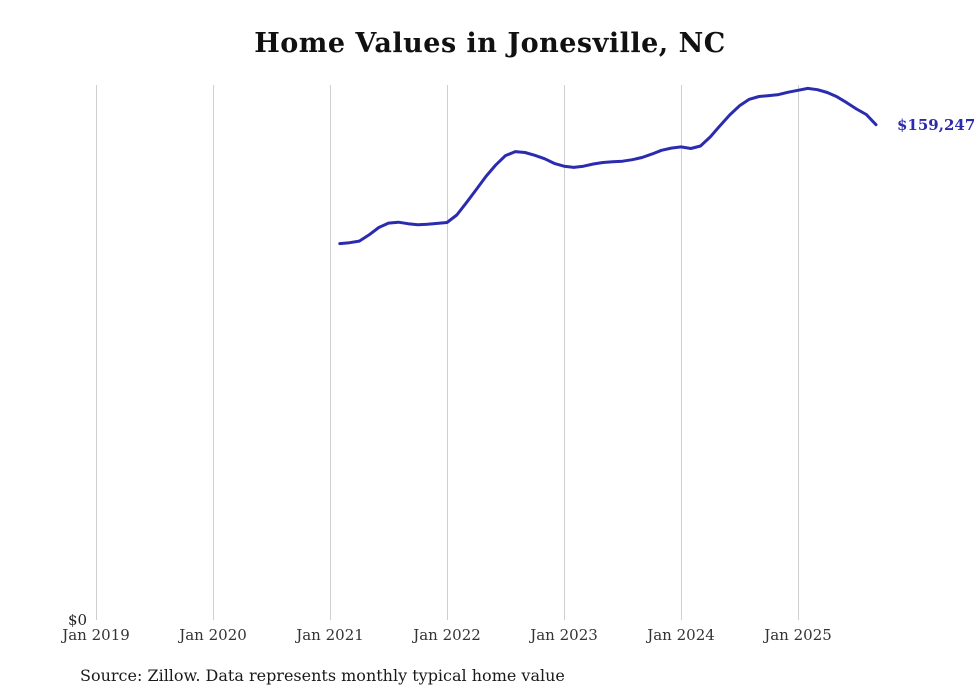  What do you see at coordinates (490, 43) in the screenshot?
I see `chart-title: Home Values in Jonesville, NC` at bounding box center [490, 43].